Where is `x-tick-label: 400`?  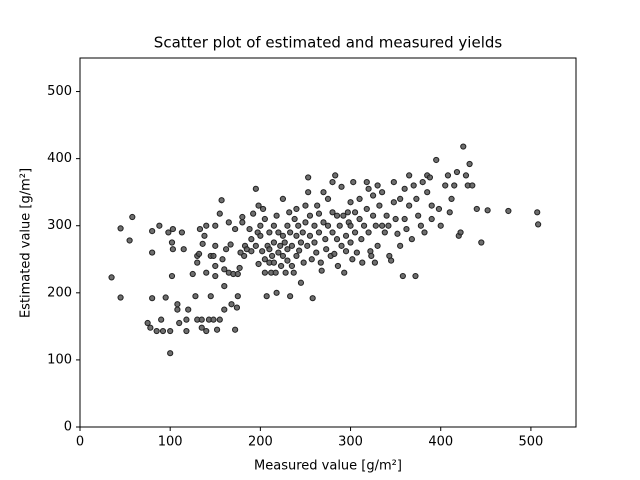
x-tick-label: 400 is located at coordinates (440, 442).